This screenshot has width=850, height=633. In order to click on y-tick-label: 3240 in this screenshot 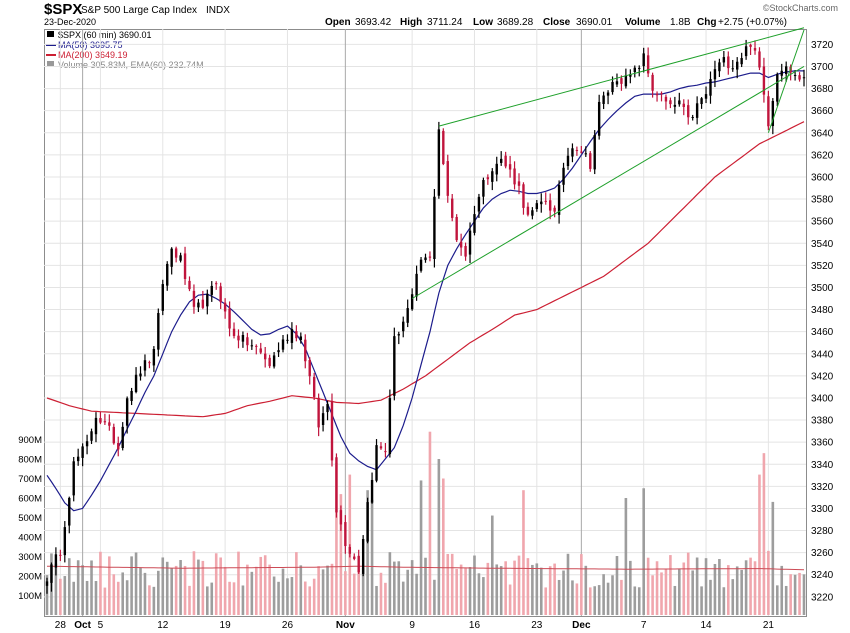, I will do `click(822, 575)`.